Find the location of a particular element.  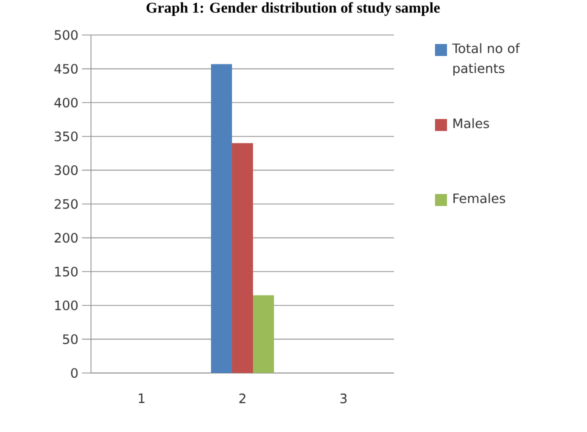

y-tick-label: 450 is located at coordinates (66, 69).